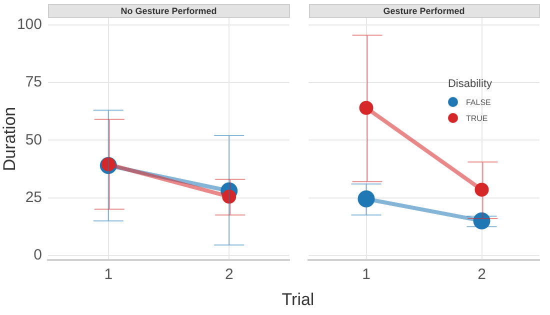 The image size is (550, 315). Describe the element at coordinates (477, 118) in the screenshot. I see `legend-label: TRUE` at that location.